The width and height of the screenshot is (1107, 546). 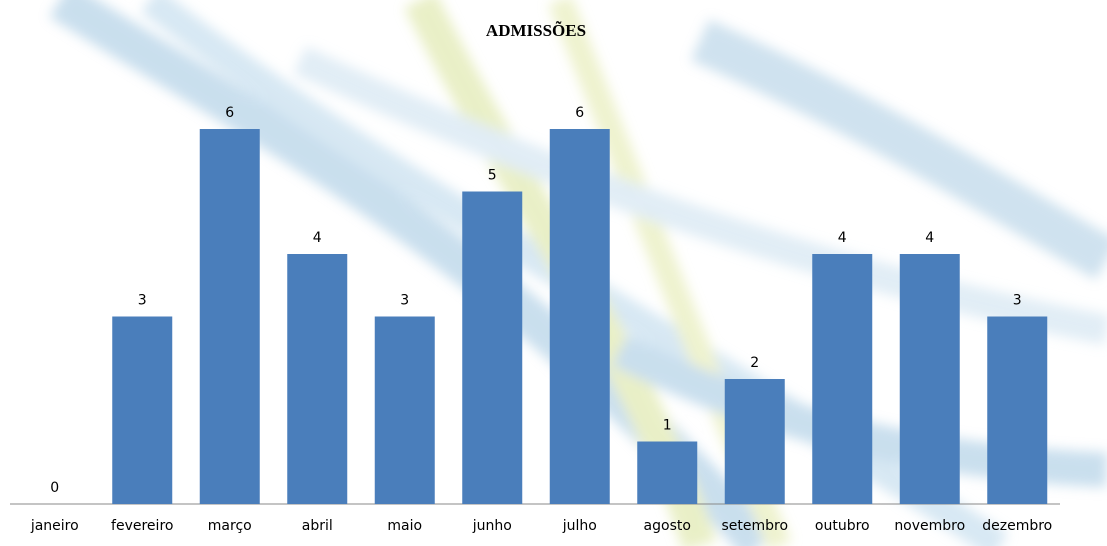 I want to click on x-tick-label: março, so click(x=230, y=526).